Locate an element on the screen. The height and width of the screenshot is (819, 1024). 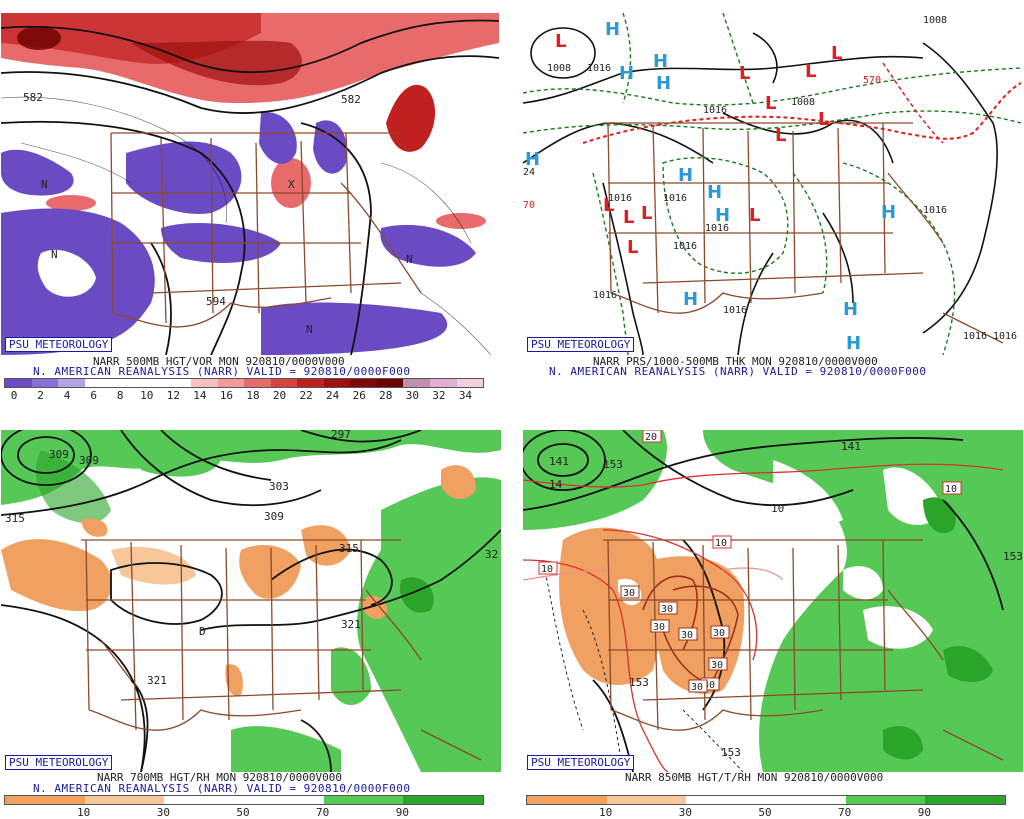
svg-text: 20 is located at coordinates (651, 437).